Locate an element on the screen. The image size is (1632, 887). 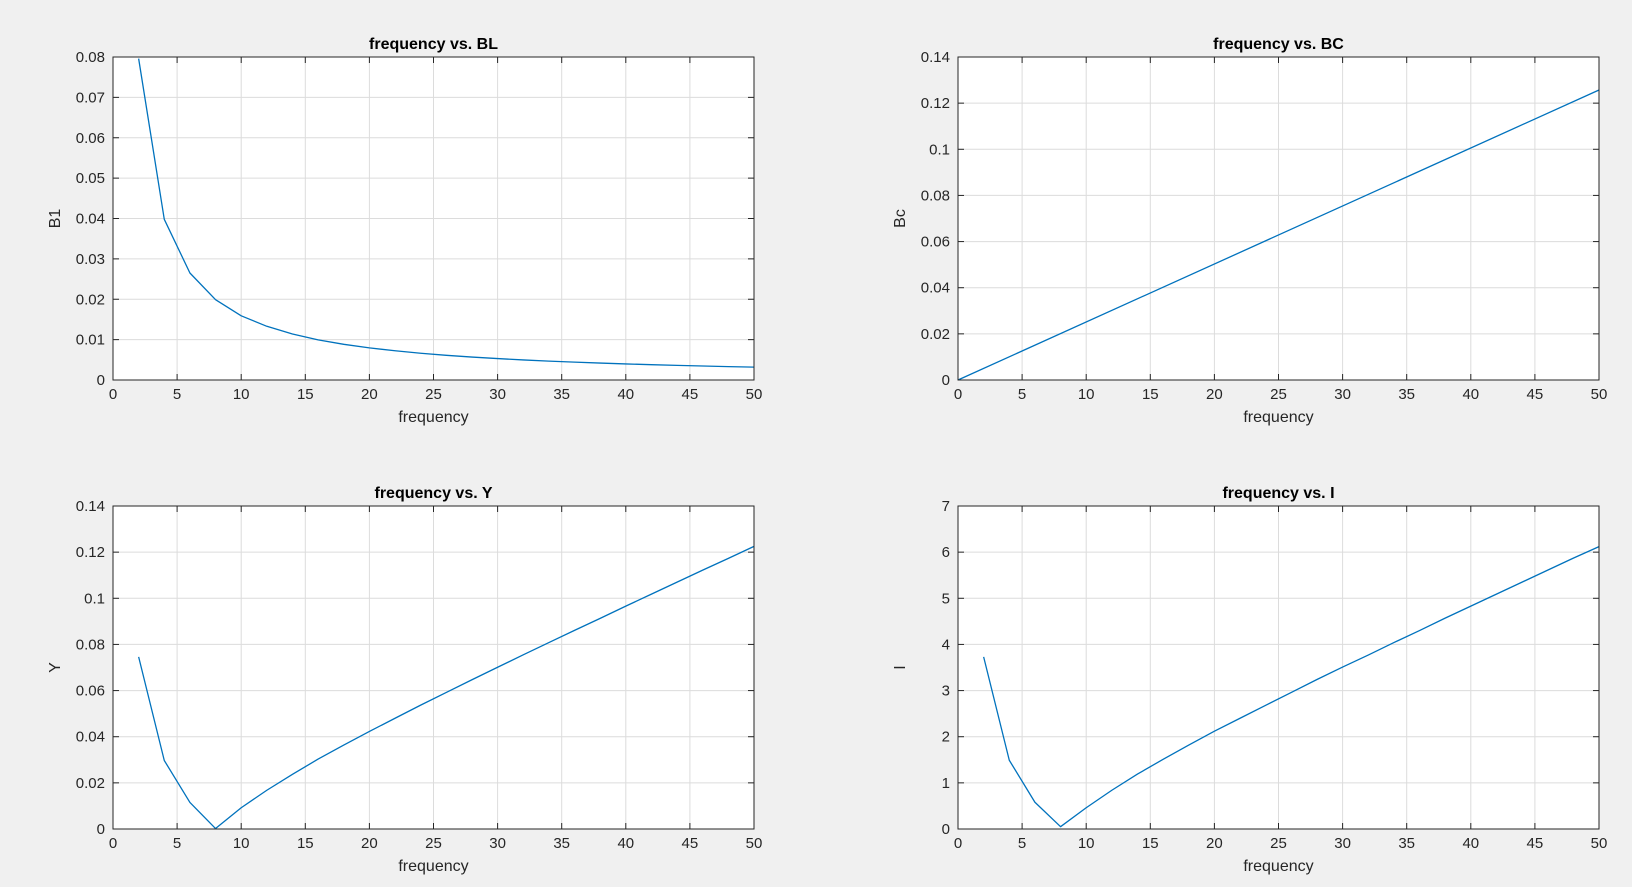
y-tick-label: 6 is located at coordinates (946, 552).